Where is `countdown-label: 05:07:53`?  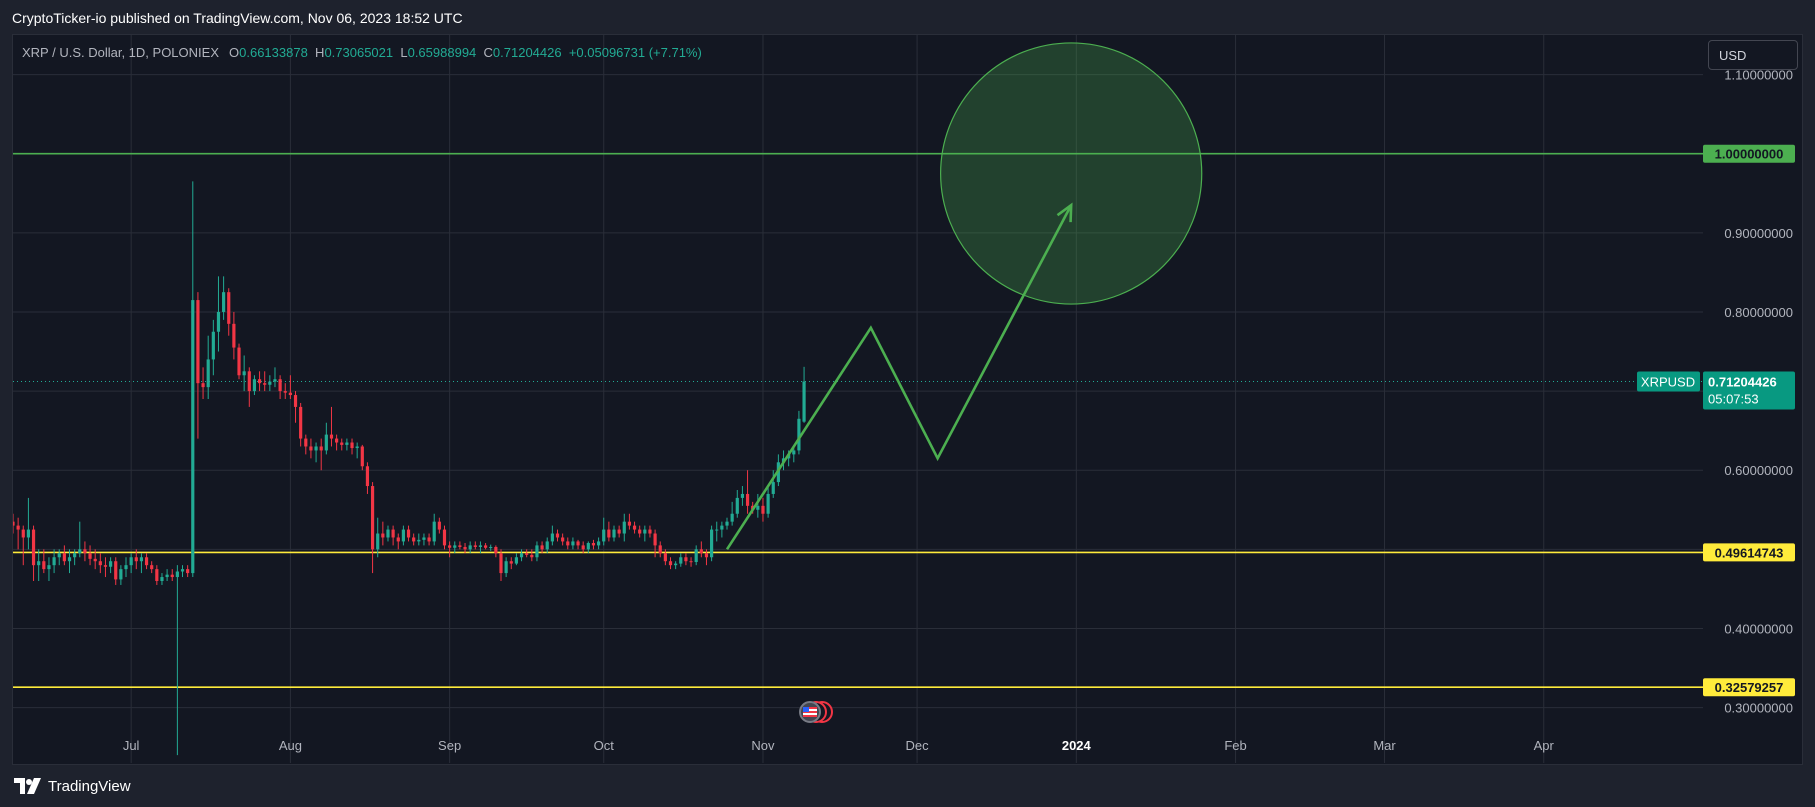
countdown-label: 05:07:53 is located at coordinates (1733, 399).